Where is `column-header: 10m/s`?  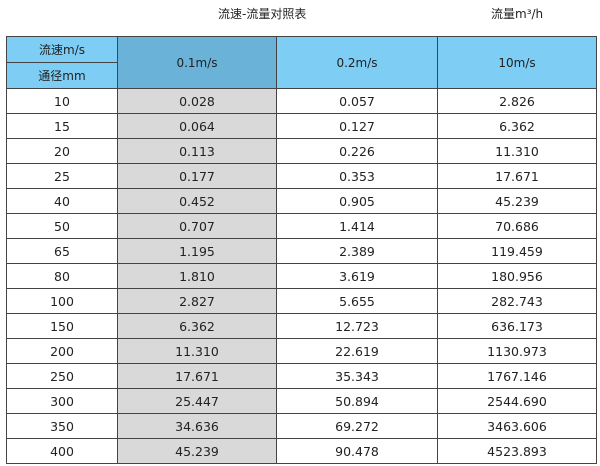 column-header: 10m/s is located at coordinates (517, 62).